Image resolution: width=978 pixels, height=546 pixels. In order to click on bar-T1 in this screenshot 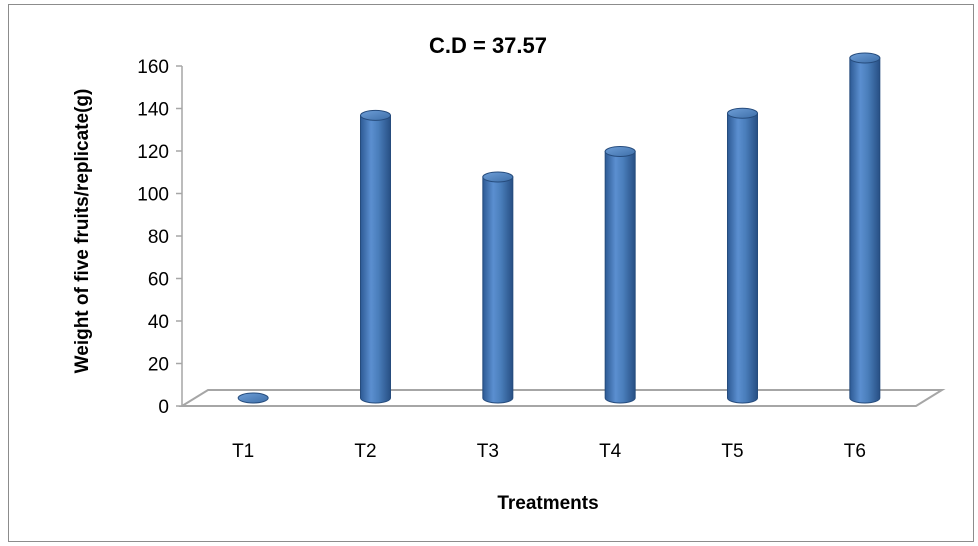, I will do `click(253, 398)`.